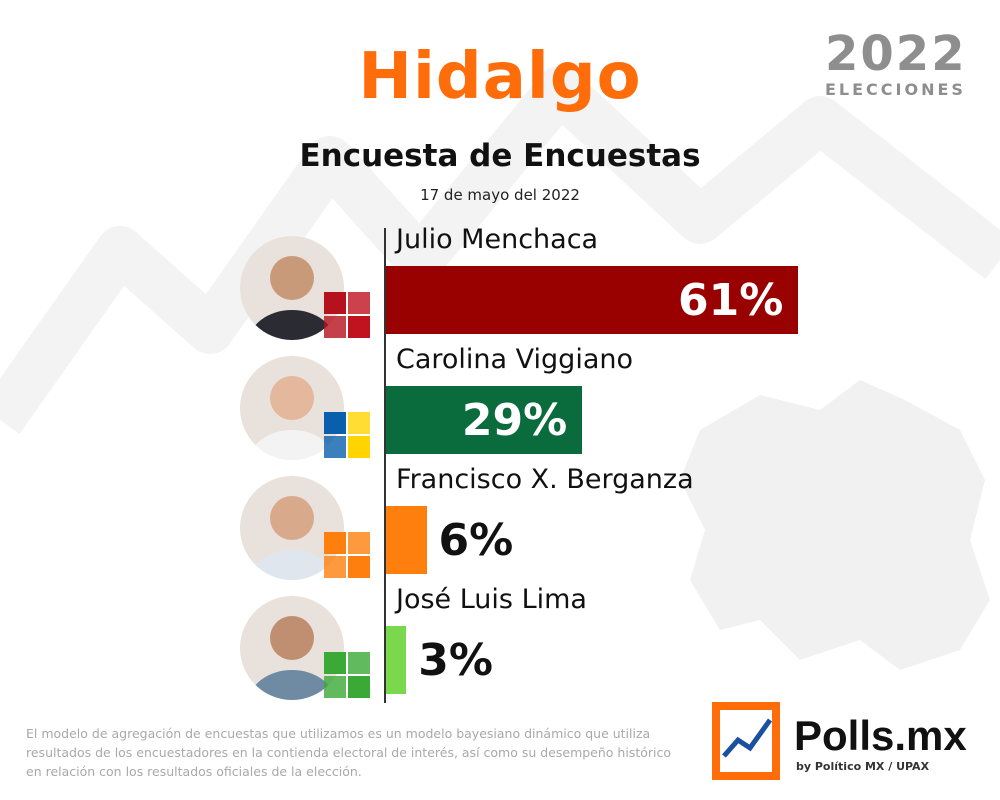 This screenshot has width=1000, height=800. I want to click on logo-label: ELECCIONES, so click(895, 89).